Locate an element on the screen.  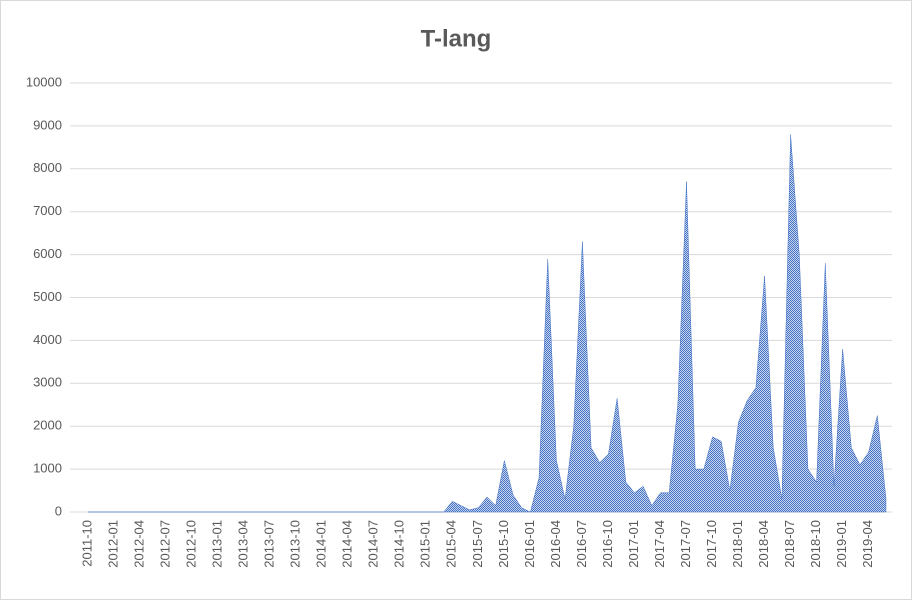
y-tick-label: 7000 is located at coordinates (47, 210).